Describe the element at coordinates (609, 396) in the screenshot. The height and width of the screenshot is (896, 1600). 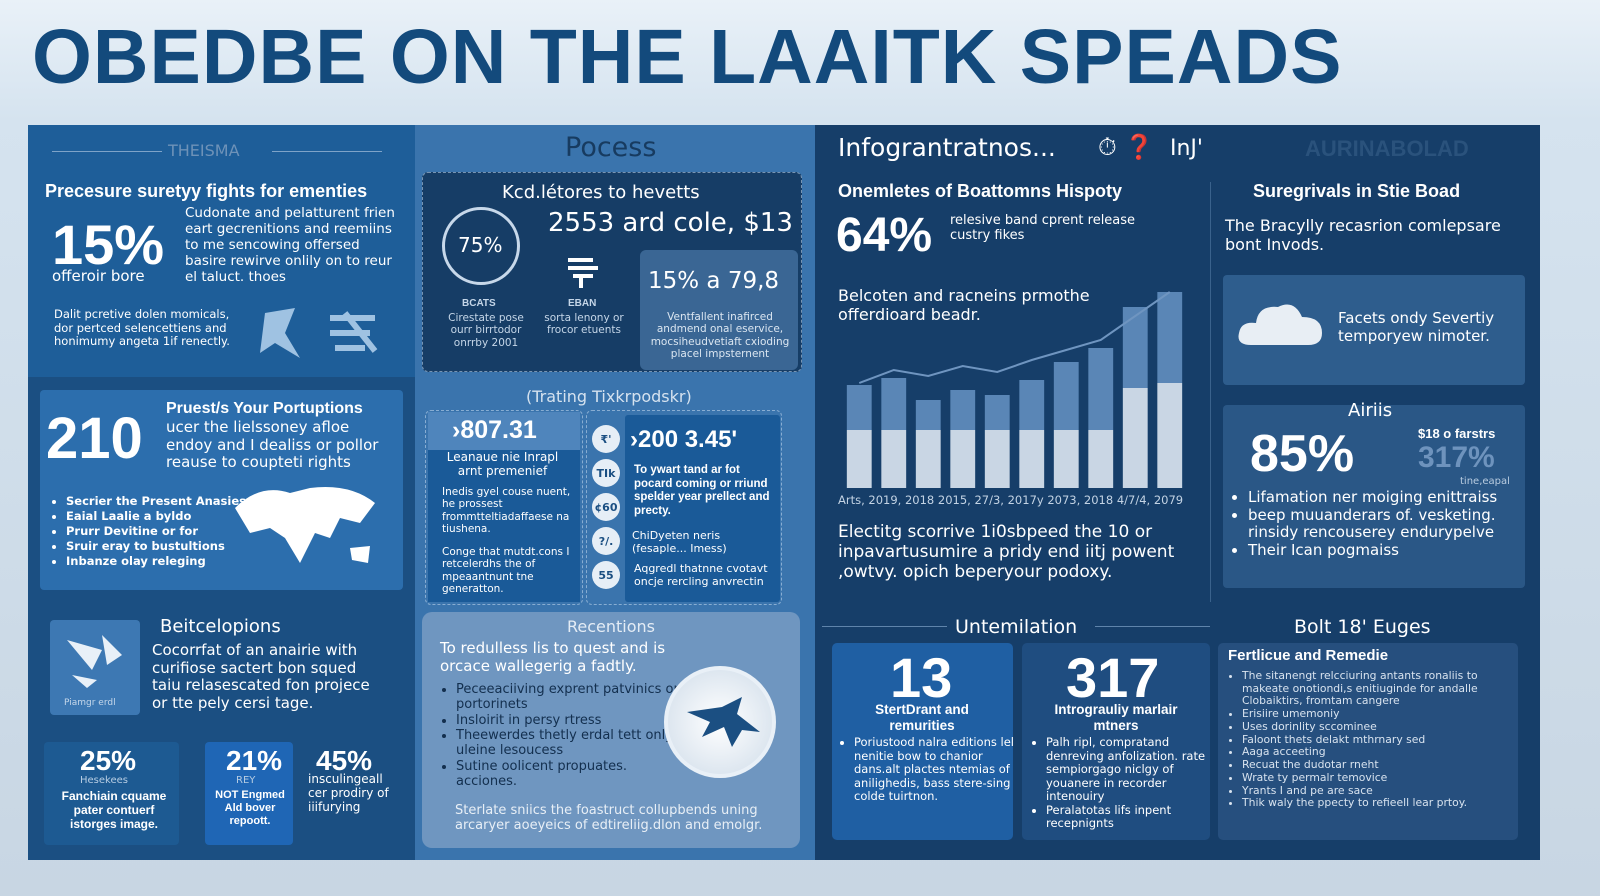
I see `heading: (Trating Tixkrpodskr)` at that location.